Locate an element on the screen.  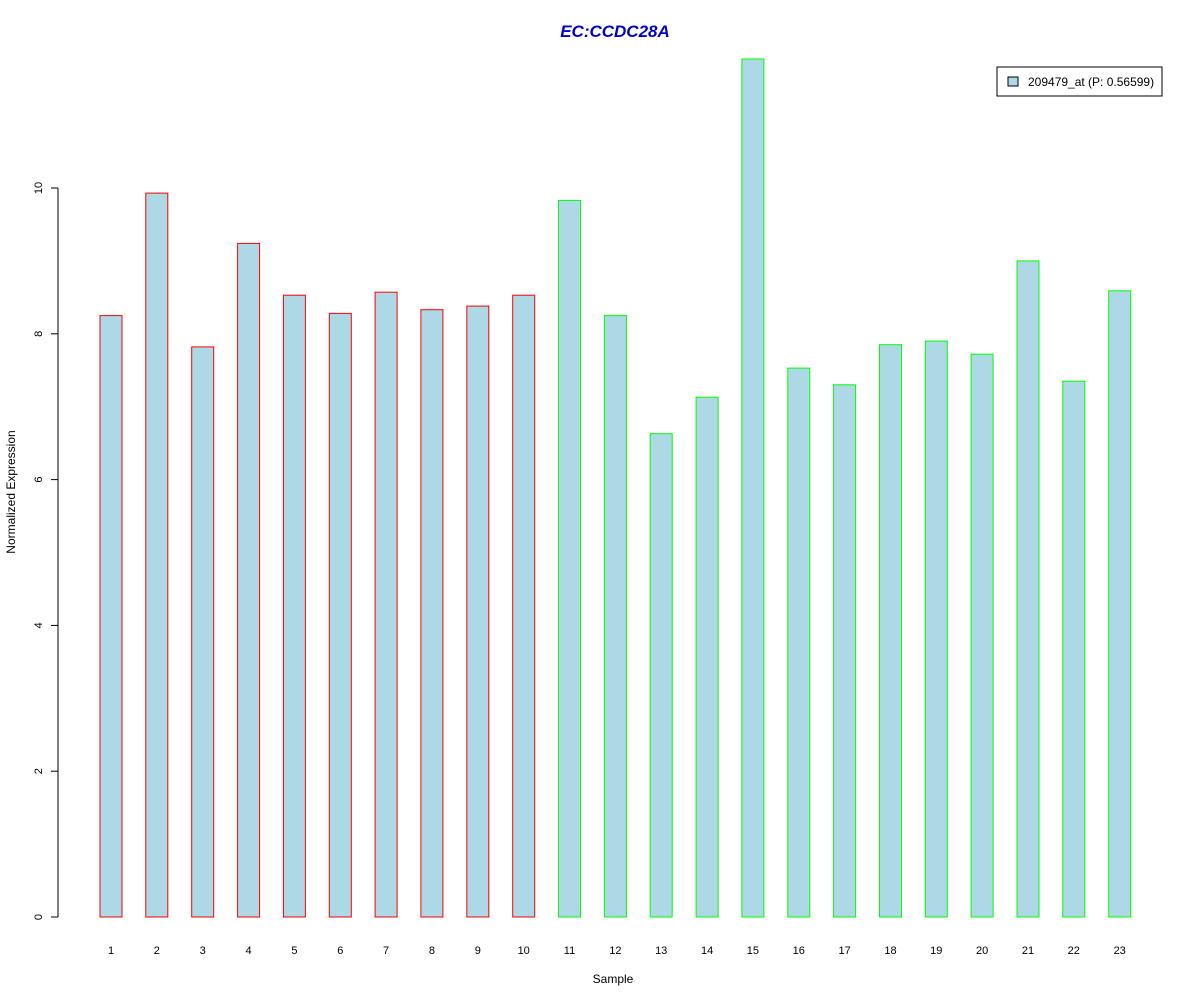
y-tick-label: 8 is located at coordinates (39, 334).